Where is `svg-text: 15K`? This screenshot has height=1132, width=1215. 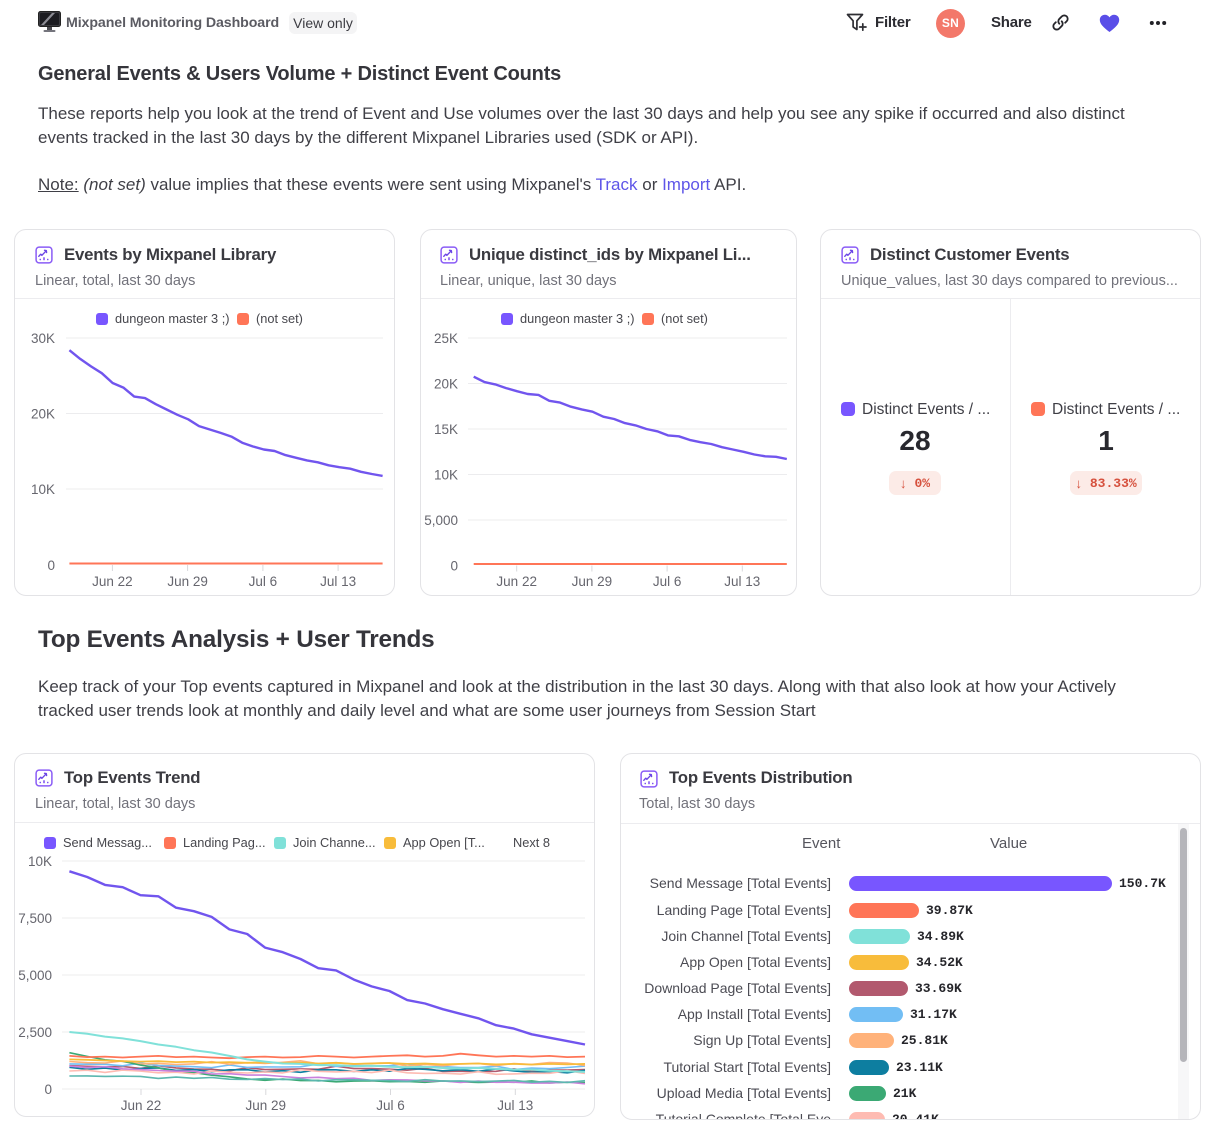 svg-text: 15K is located at coordinates (446, 429).